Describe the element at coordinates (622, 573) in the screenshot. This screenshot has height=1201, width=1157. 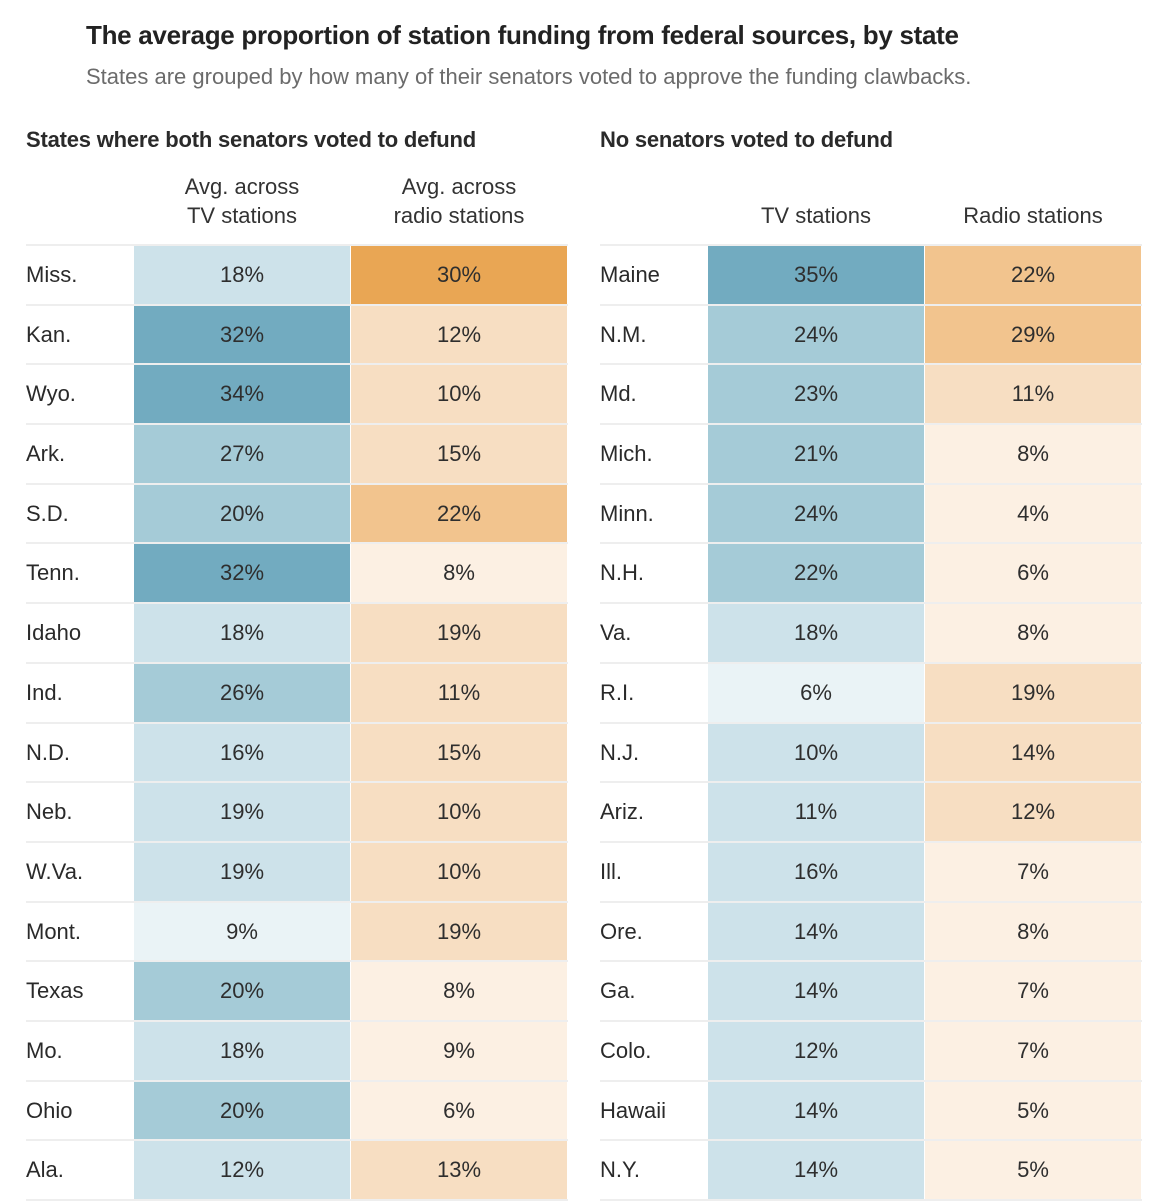
I see `state-label: N.H.` at that location.